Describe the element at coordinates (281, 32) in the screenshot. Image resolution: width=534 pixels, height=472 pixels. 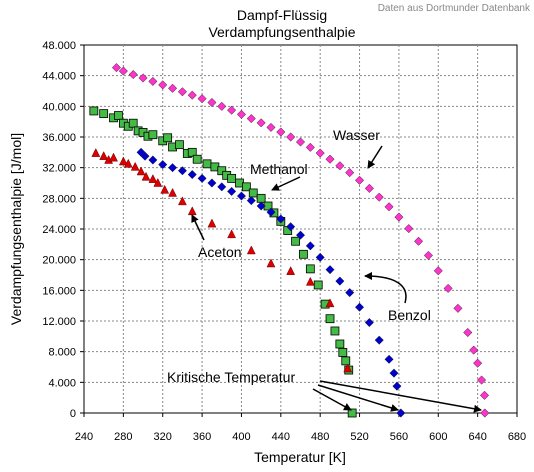
I see `chart-subtitle: Verdampfungsenthalpie` at that location.